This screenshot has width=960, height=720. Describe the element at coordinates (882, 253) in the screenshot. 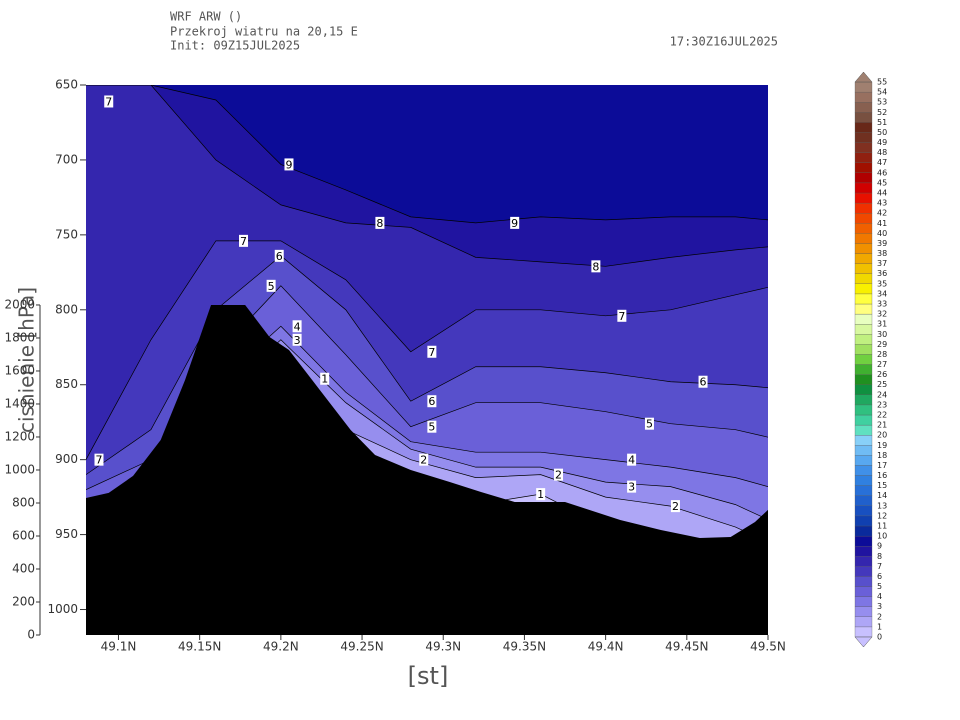

I see `colorbar-label: 38` at that location.